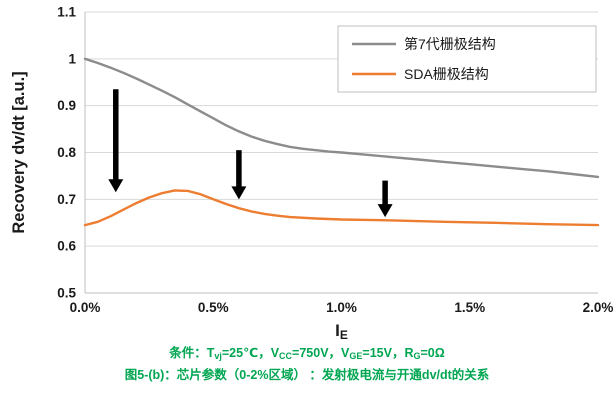  What do you see at coordinates (66, 199) in the screenshot?
I see `y-tick-label: 0.7` at bounding box center [66, 199].